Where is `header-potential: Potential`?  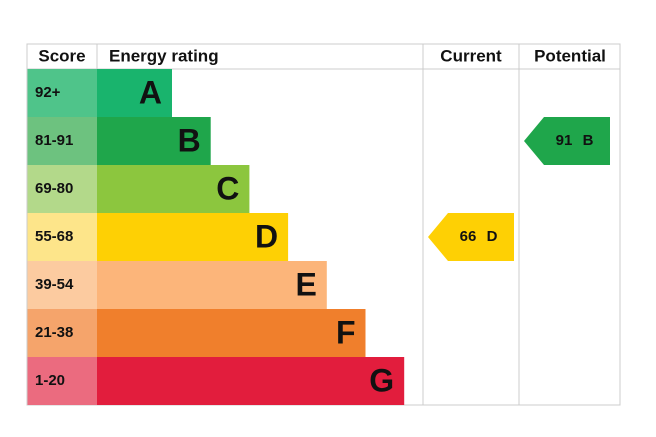 header-potential: Potential is located at coordinates (570, 55).